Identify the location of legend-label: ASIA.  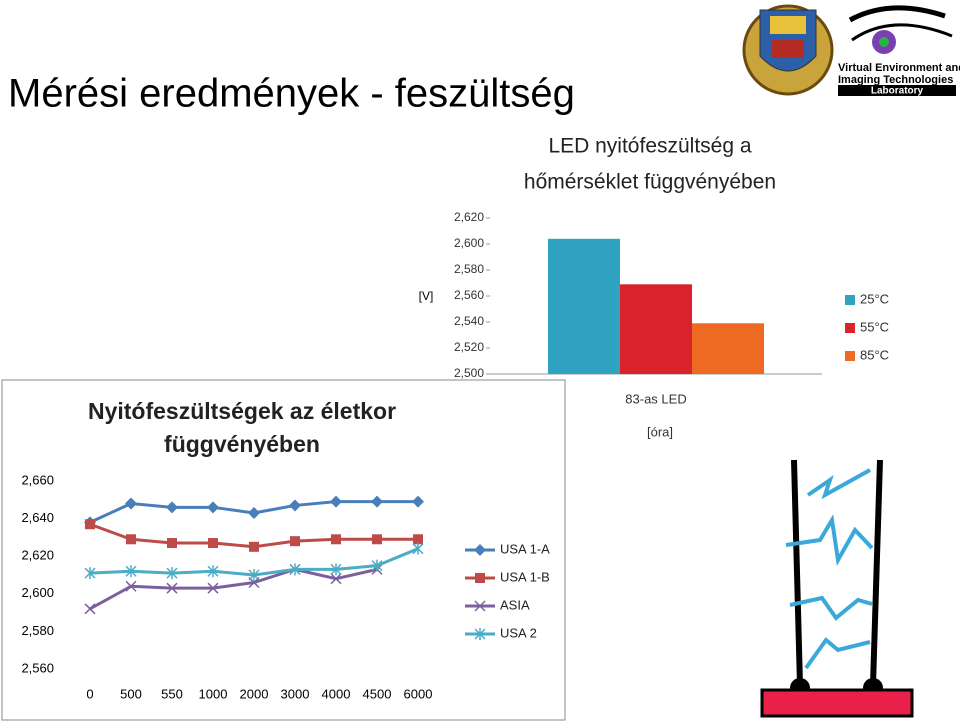
(515, 604).